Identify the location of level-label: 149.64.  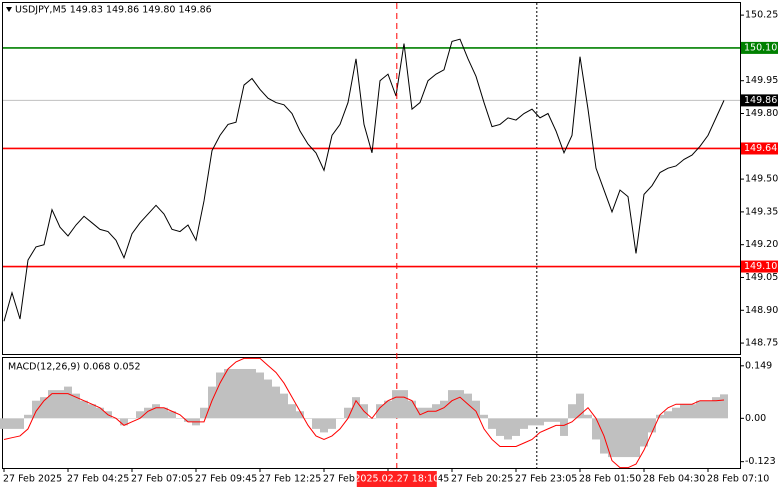
(760, 148).